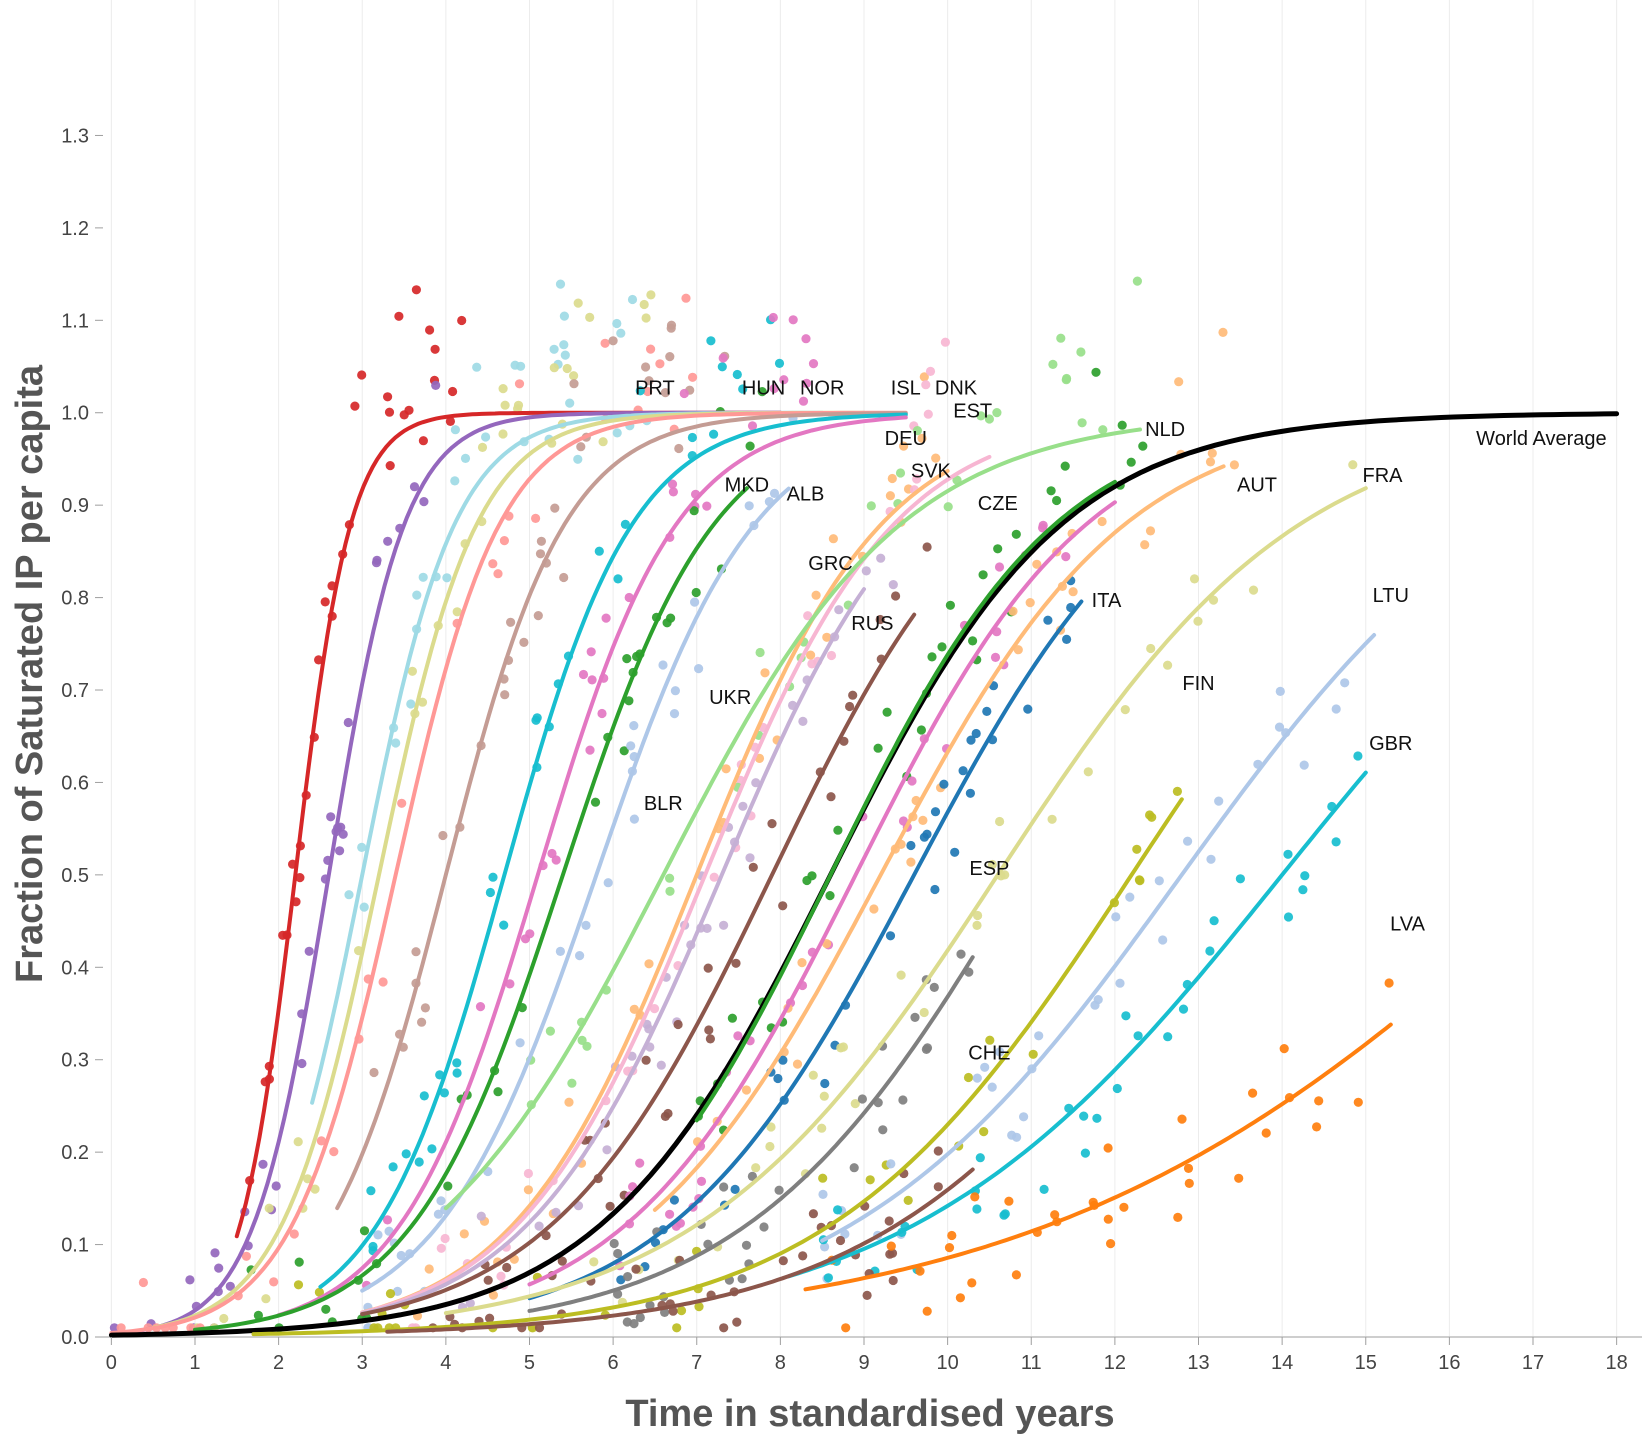  Describe the element at coordinates (1541, 439) in the screenshot. I see `series-label: World Average` at that location.